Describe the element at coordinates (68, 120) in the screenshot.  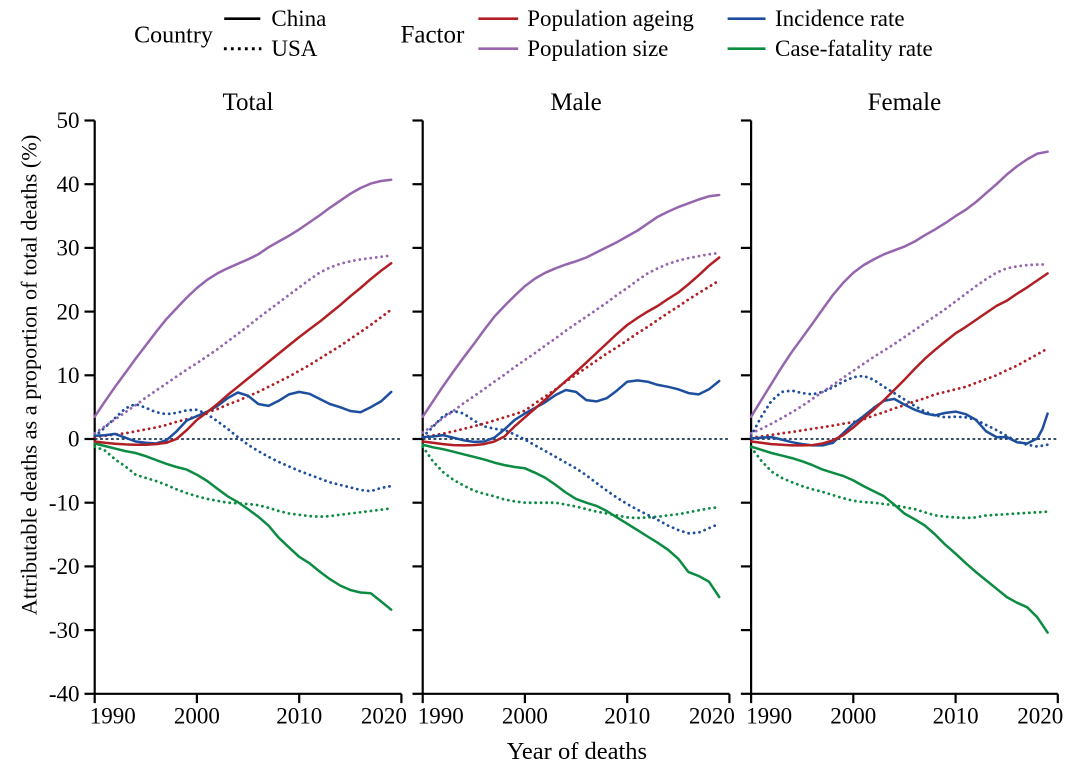
I see `svg-text: 50` at that location.